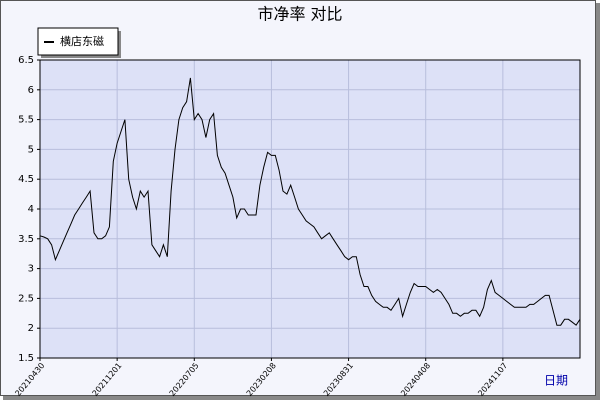  I want to click on y-tick-label: 4.5, so click(26, 179).